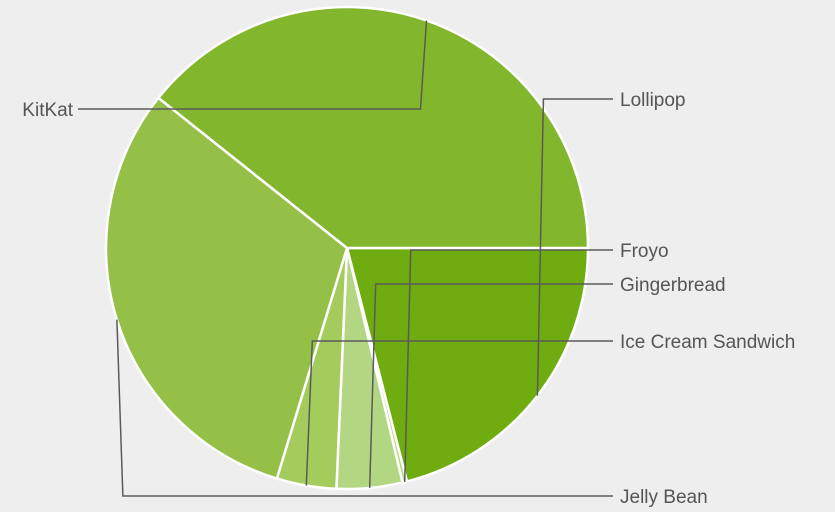 The image size is (835, 512). I want to click on leader-line-gingerbread, so click(490, 385).